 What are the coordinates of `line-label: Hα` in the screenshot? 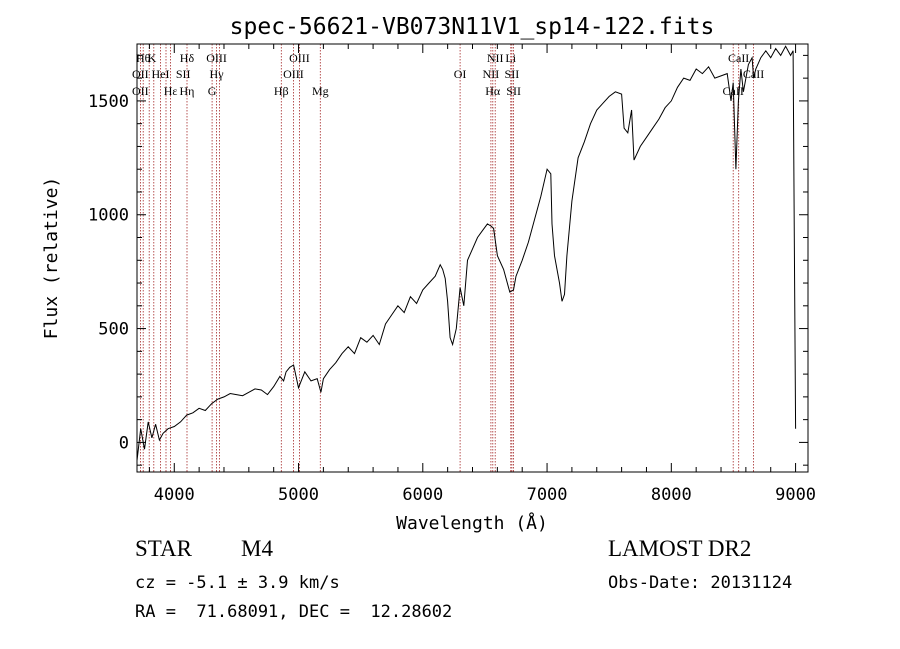 It's located at (493, 91).